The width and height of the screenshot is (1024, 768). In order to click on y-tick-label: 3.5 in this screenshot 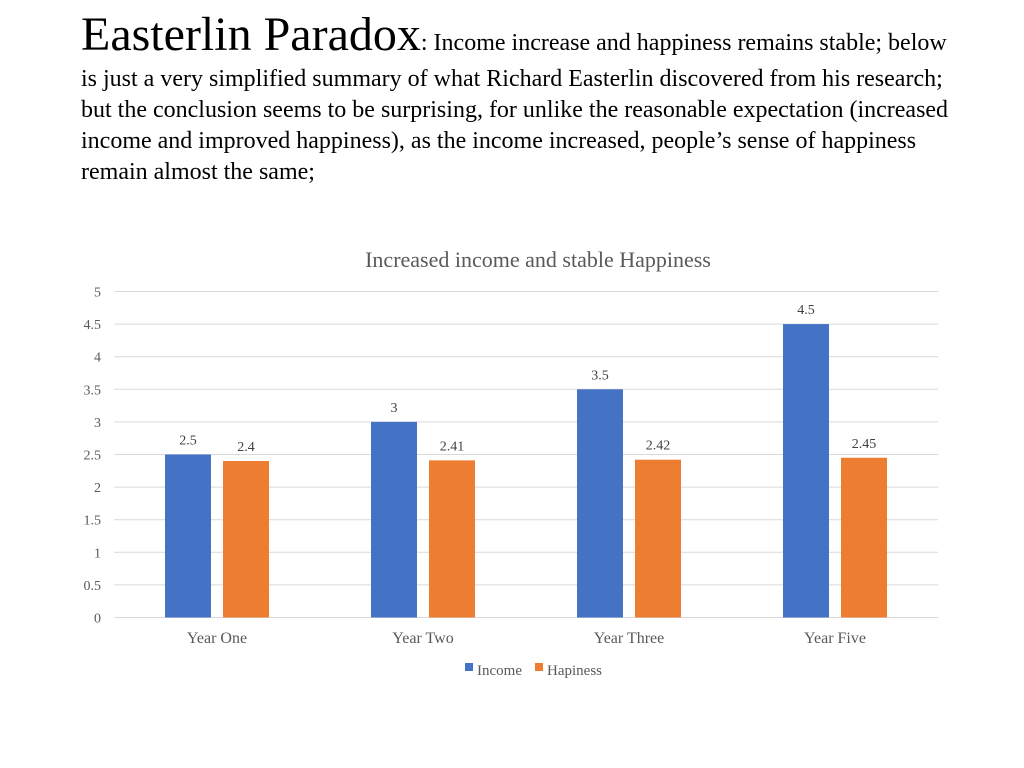, I will do `click(93, 390)`.